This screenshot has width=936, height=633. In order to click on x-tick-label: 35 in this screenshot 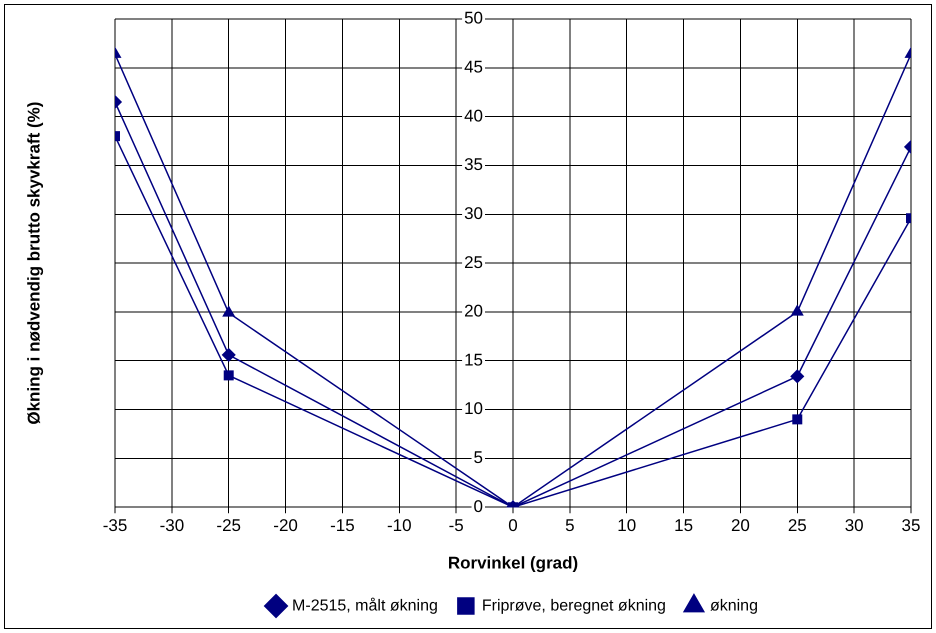, I will do `click(911, 526)`.